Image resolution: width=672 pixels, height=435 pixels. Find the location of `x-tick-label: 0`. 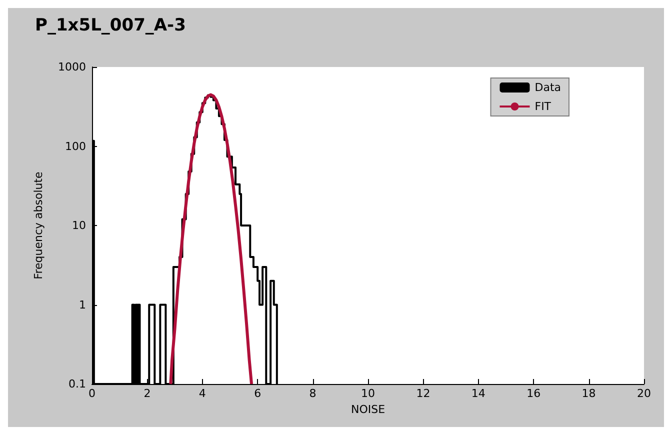

x-tick-label: 0 is located at coordinates (92, 393).